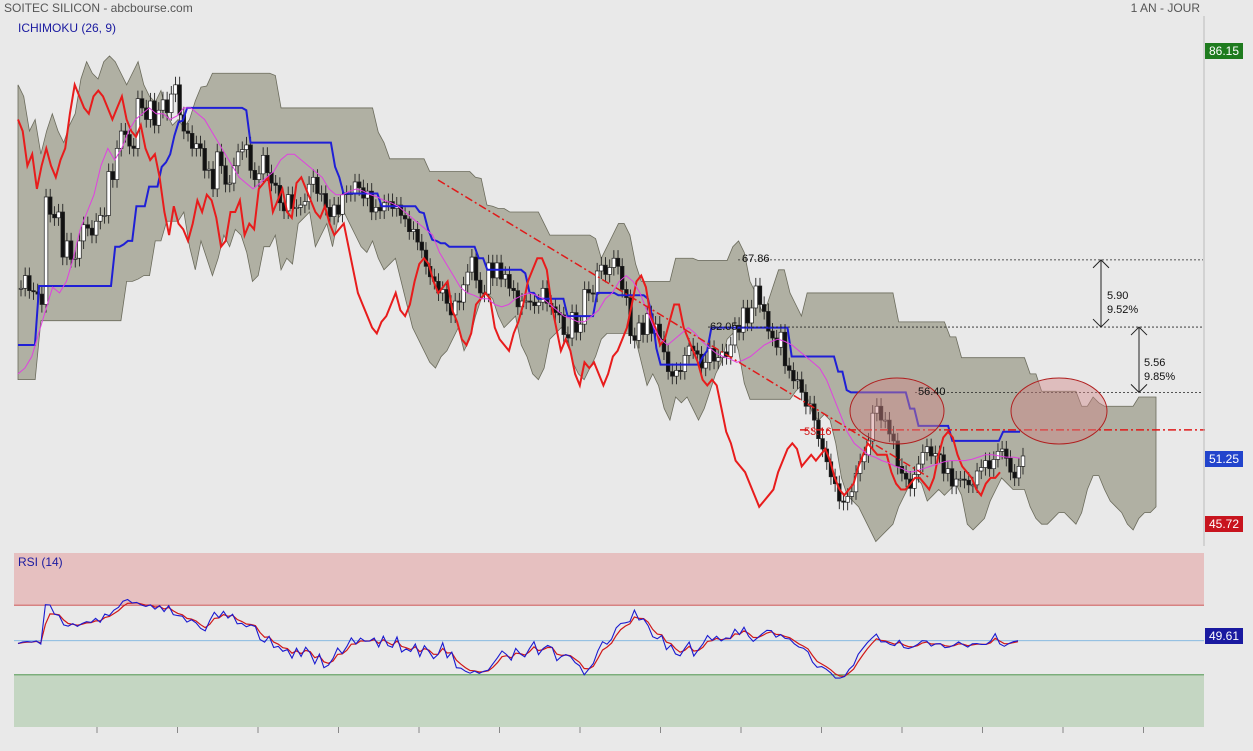 The height and width of the screenshot is (751, 1253). What do you see at coordinates (1154, 363) in the screenshot?
I see `delta-label-lower: 5.56` at bounding box center [1154, 363].